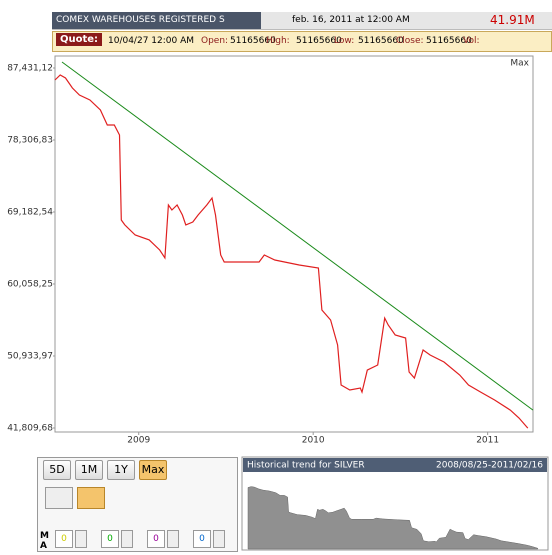 The height and width of the screenshot is (555, 552). I want to click on overview-header, so click(395, 465).